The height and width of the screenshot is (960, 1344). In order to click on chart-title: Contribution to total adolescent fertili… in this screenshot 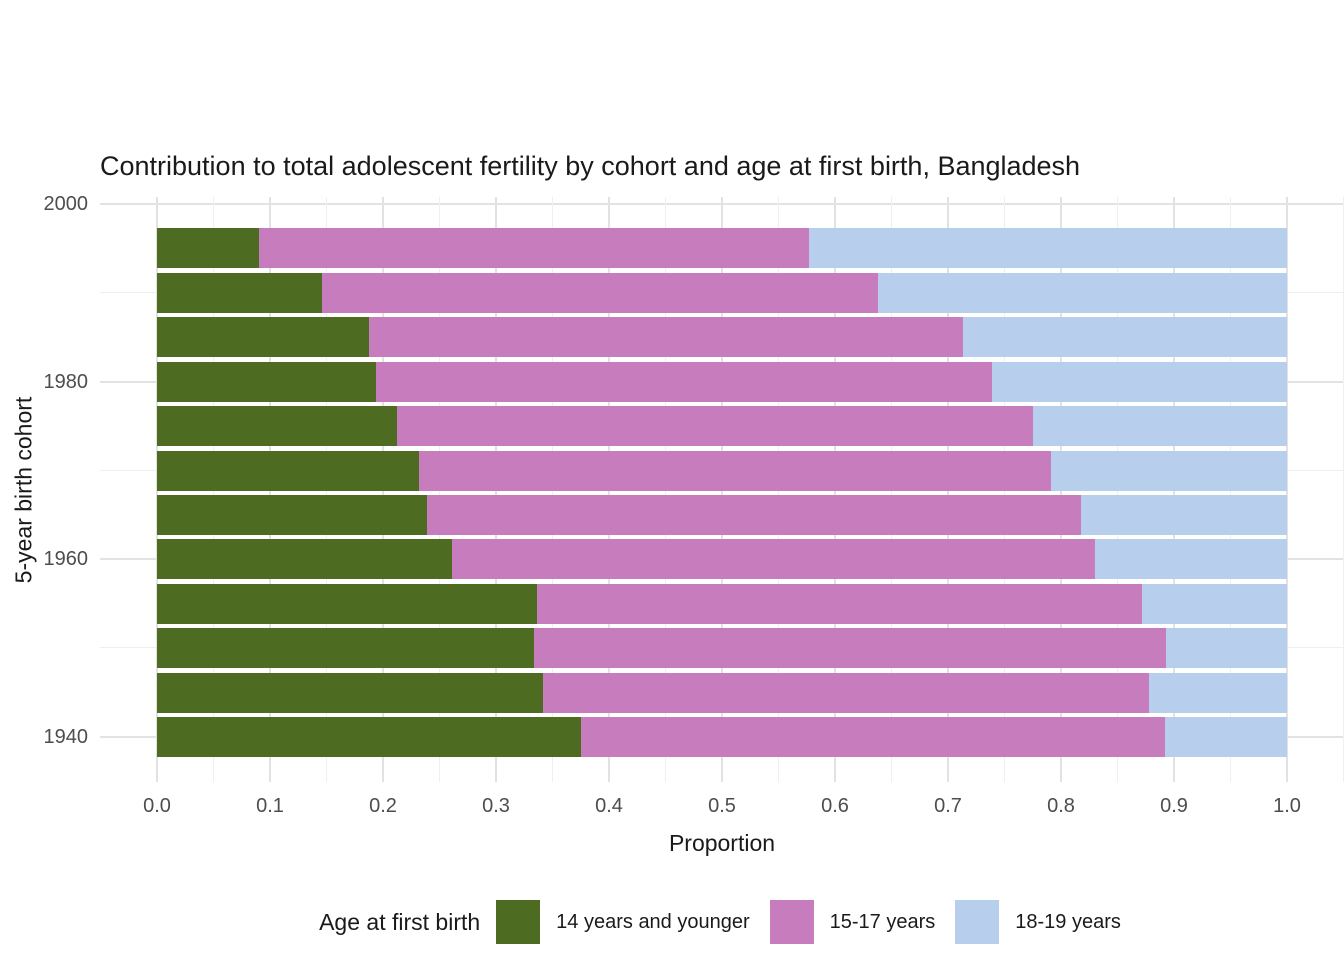, I will do `click(590, 166)`.